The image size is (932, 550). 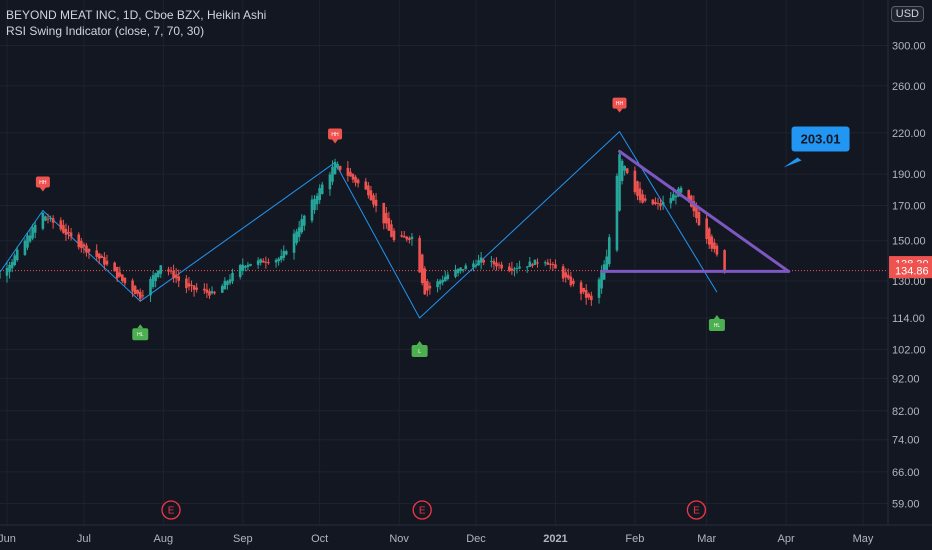 I want to click on time-tick-label: 2021, so click(x=555, y=539).